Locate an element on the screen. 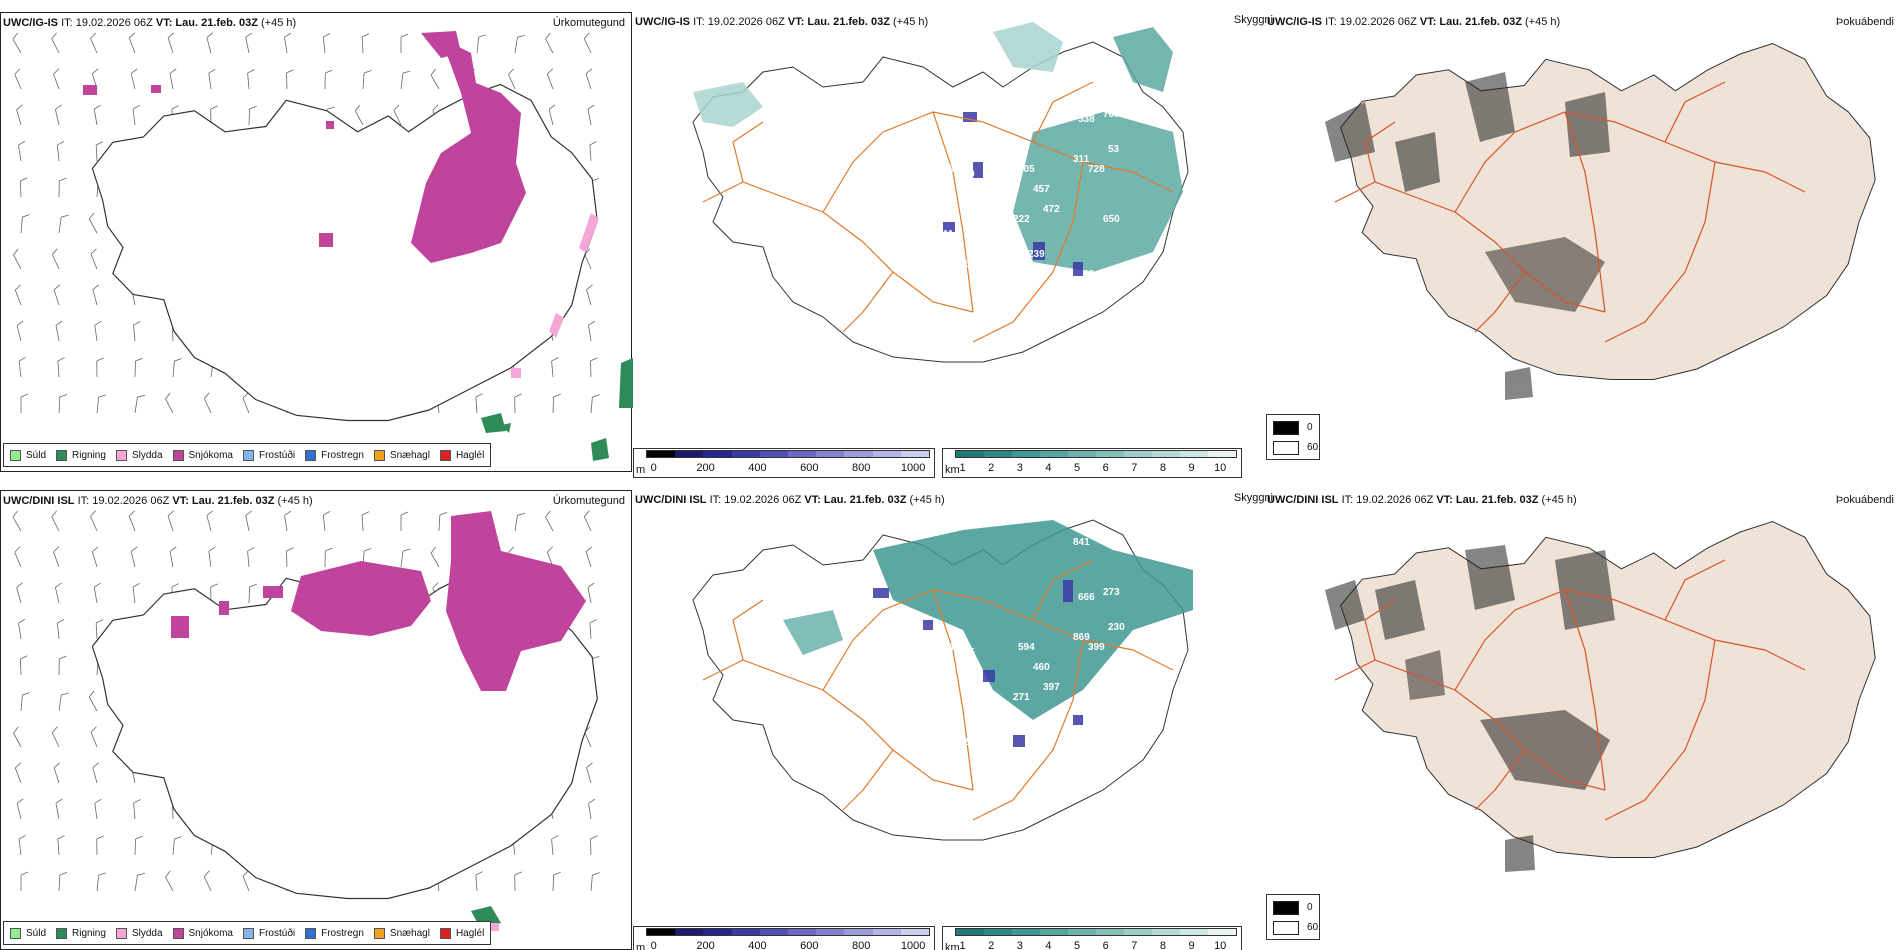 This screenshot has height=950, width=1900. ceiling-colorbar-swatches is located at coordinates (788, 932).